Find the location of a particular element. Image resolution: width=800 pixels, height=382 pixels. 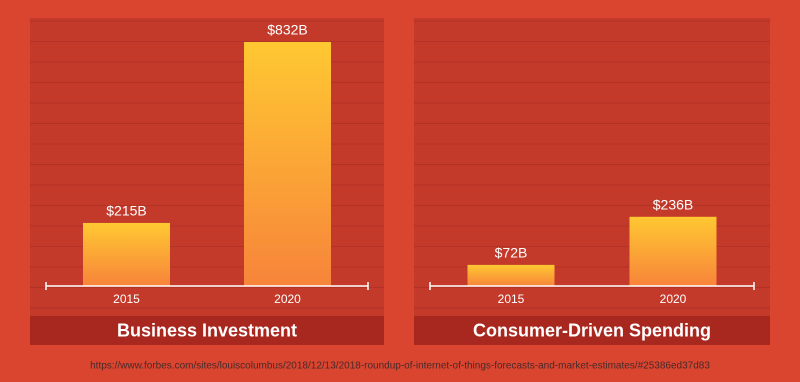

chart-title: Business Investment is located at coordinates (207, 330).